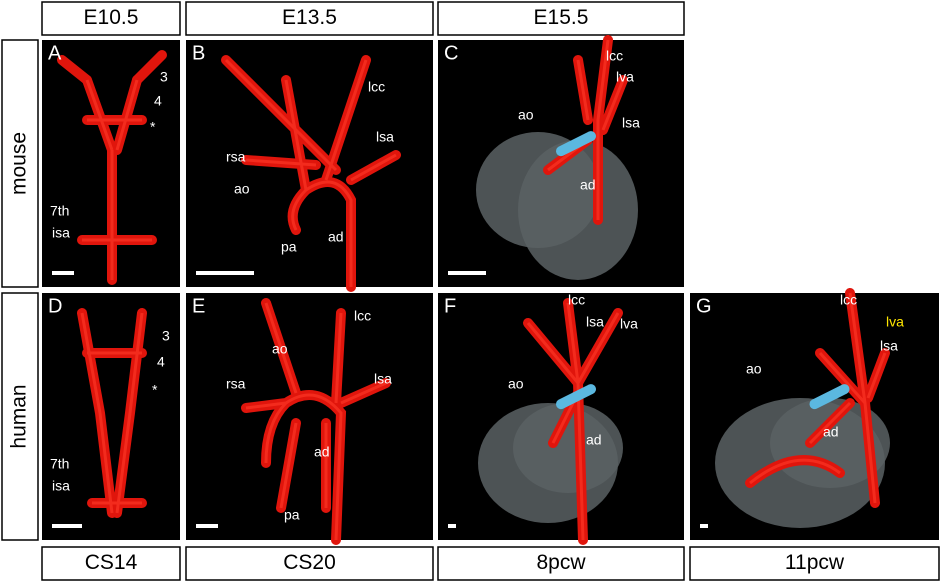 The image size is (941, 587). Describe the element at coordinates (55, 306) in the screenshot. I see `panel-letter: D` at that location.